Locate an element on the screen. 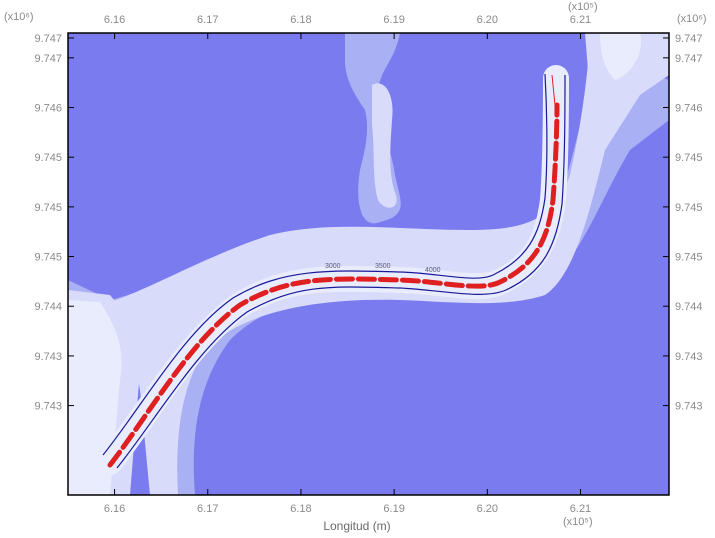 This screenshot has height=538, width=715. x-tick-label: 6.17 is located at coordinates (207, 509).